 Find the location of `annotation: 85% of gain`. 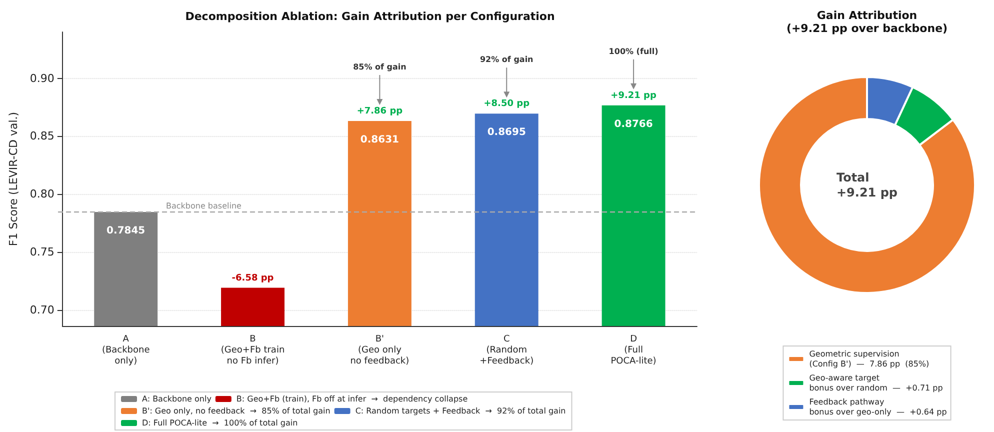

annotation: 85% of gain is located at coordinates (380, 67).